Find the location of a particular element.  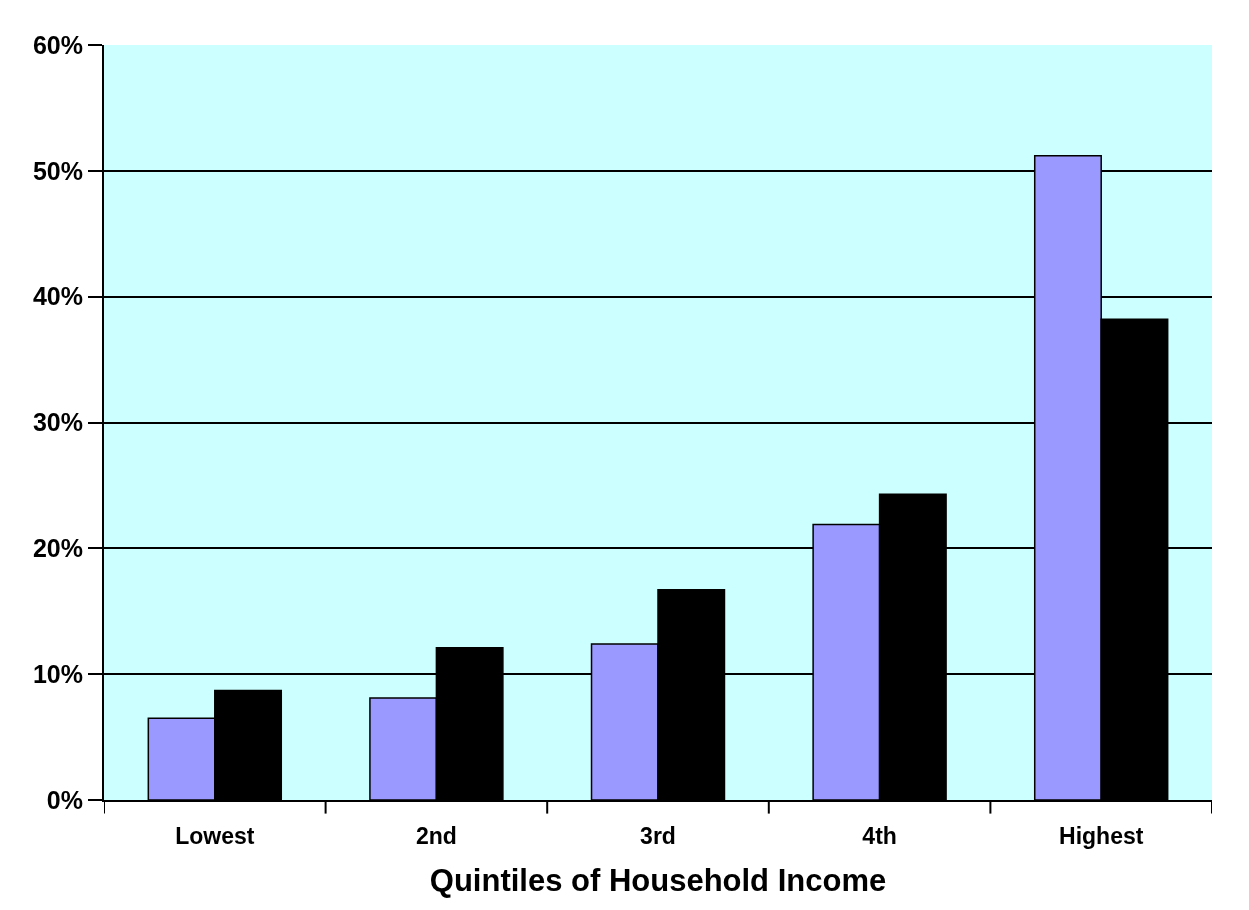

x-tick-label: 3rd is located at coordinates (658, 835).